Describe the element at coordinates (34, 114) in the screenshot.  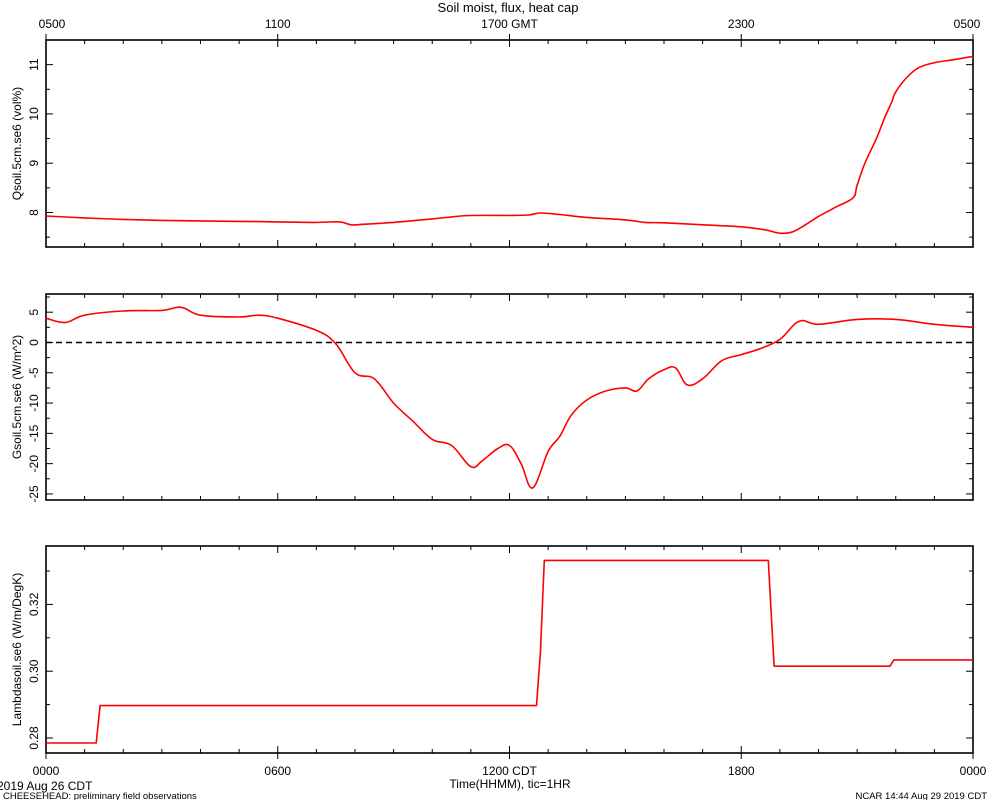
I see `y-tick-label: 10` at that location.